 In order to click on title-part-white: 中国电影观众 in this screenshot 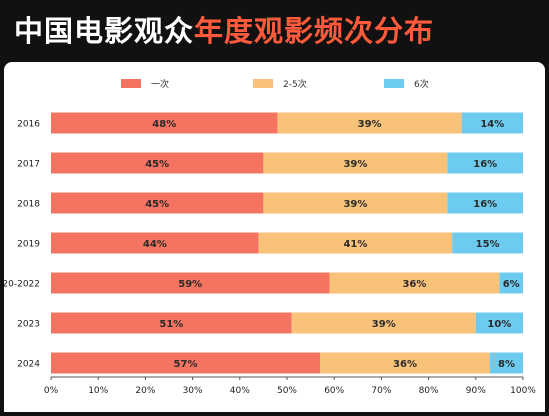, I will do `click(104, 31)`.